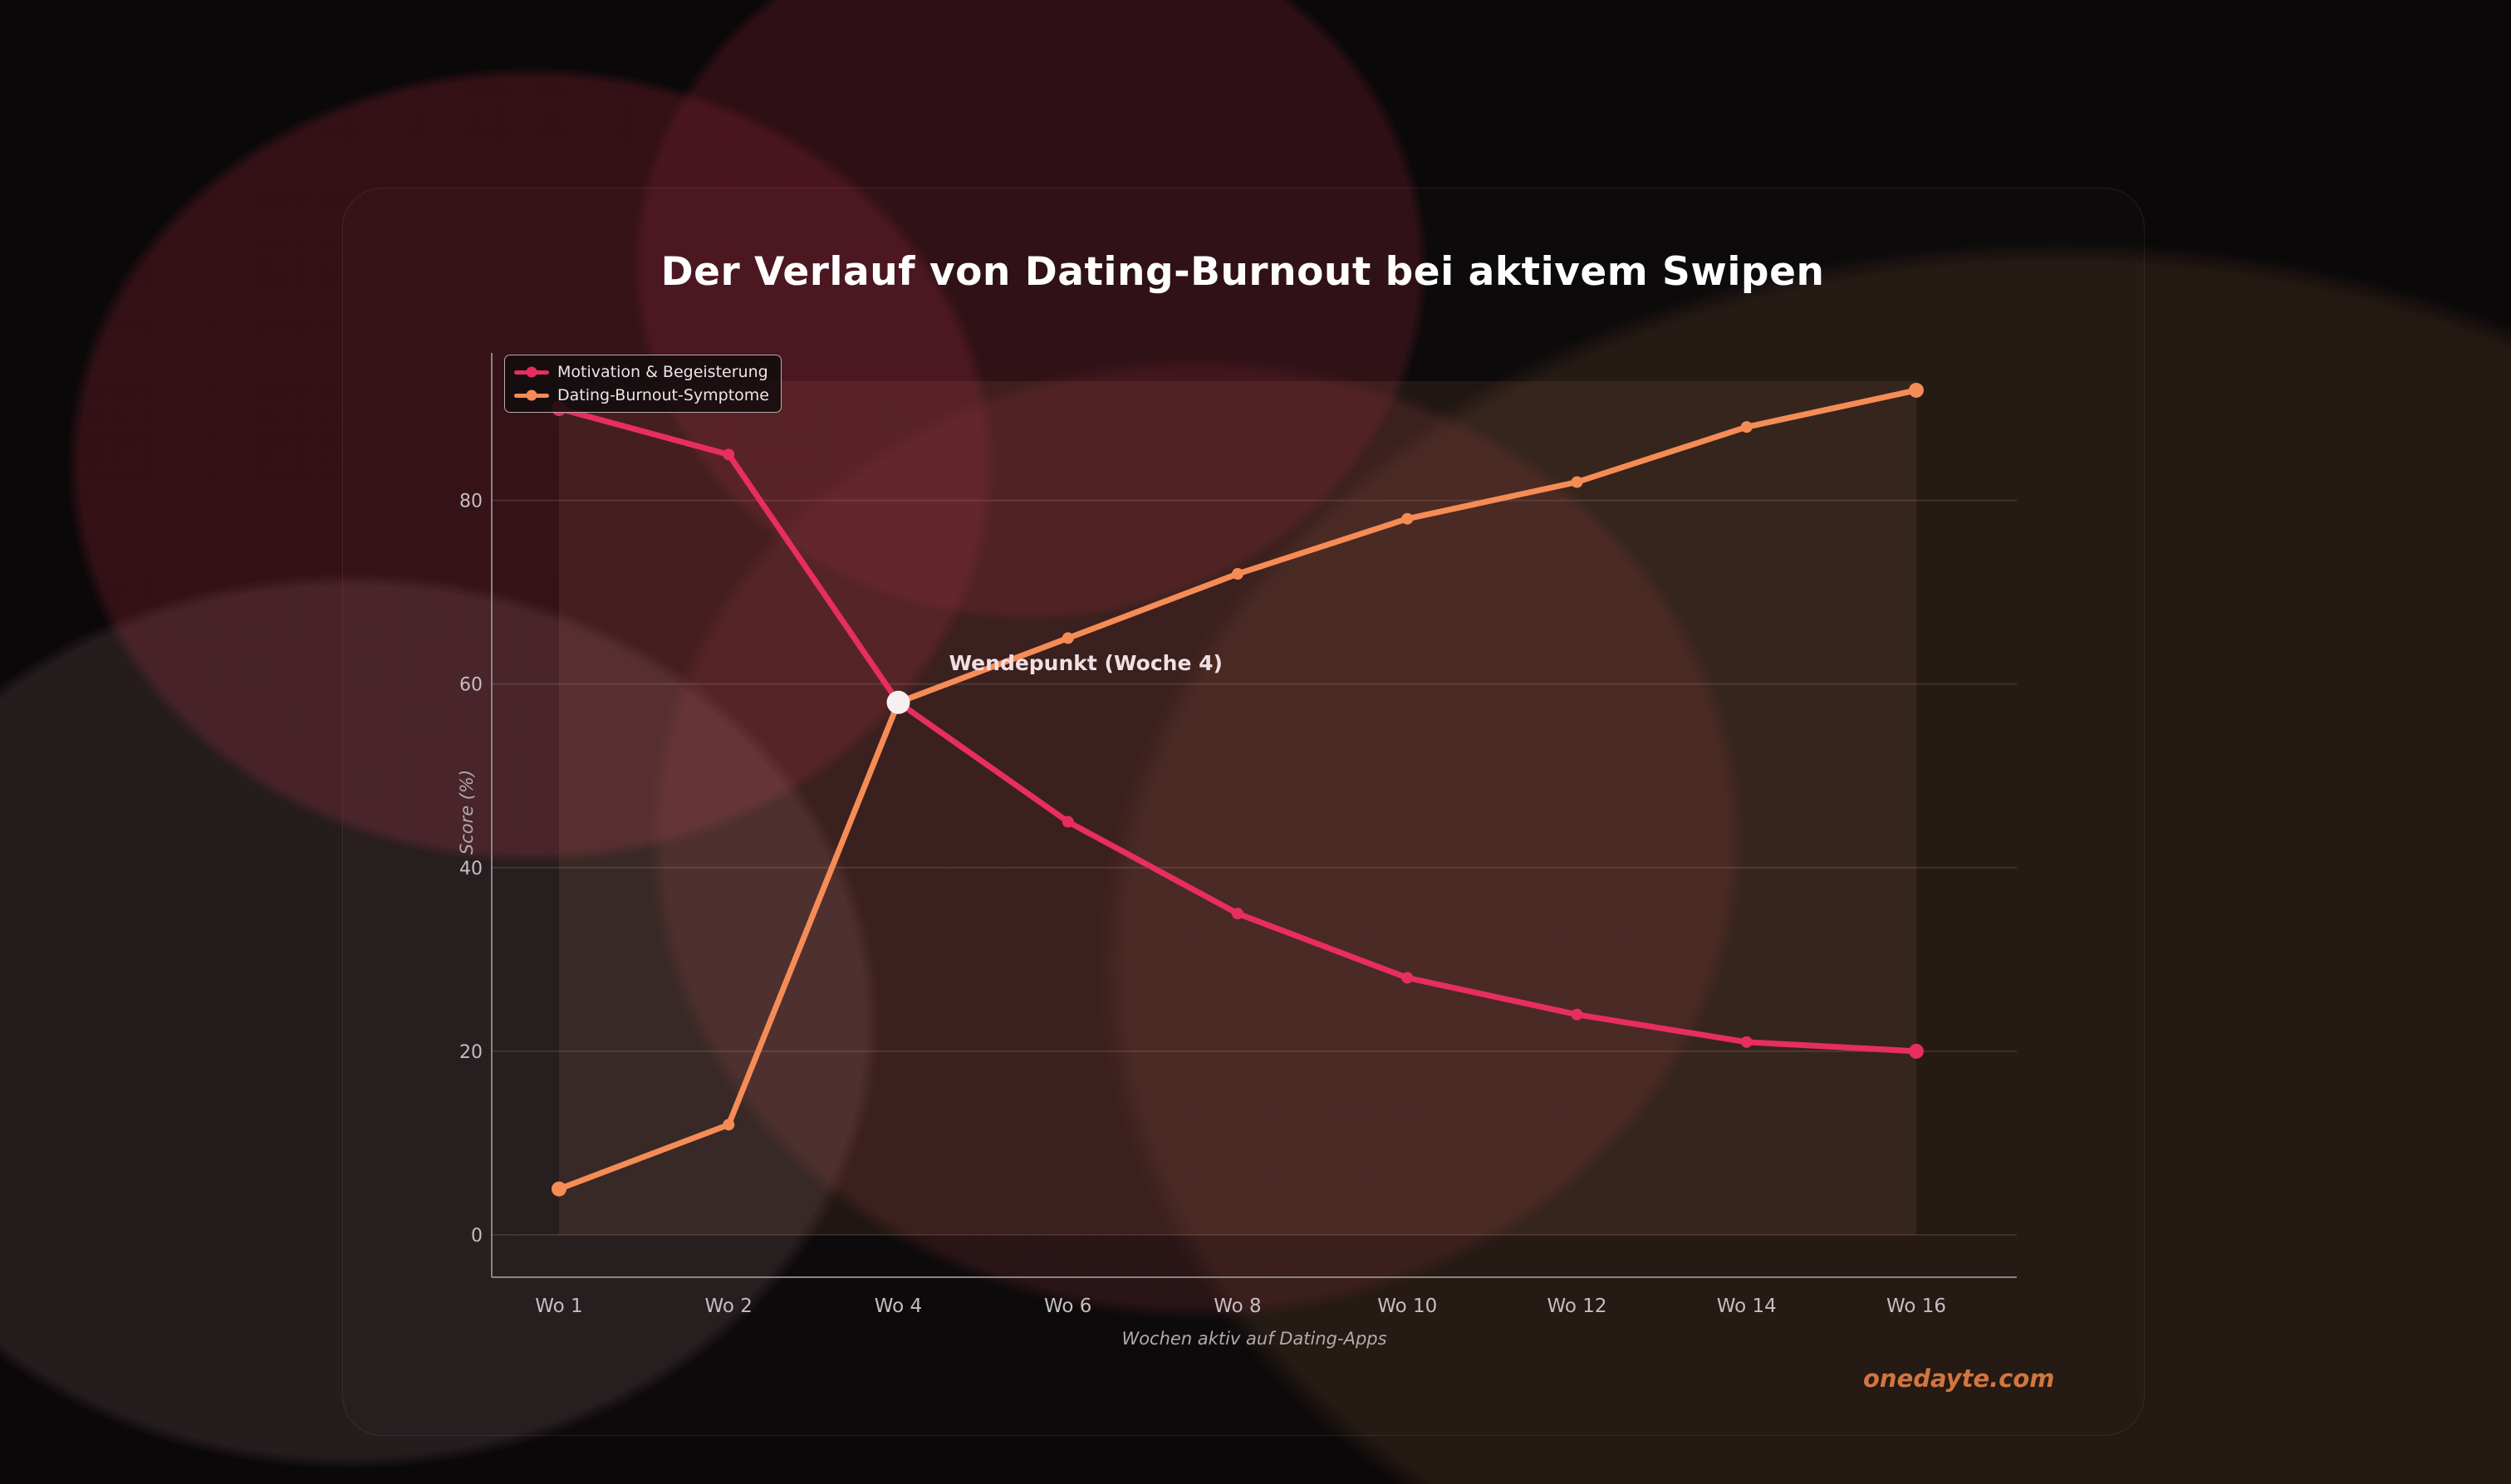 The height and width of the screenshot is (1484, 2511). I want to click on x-tick-label: Wo 6, so click(1067, 1306).